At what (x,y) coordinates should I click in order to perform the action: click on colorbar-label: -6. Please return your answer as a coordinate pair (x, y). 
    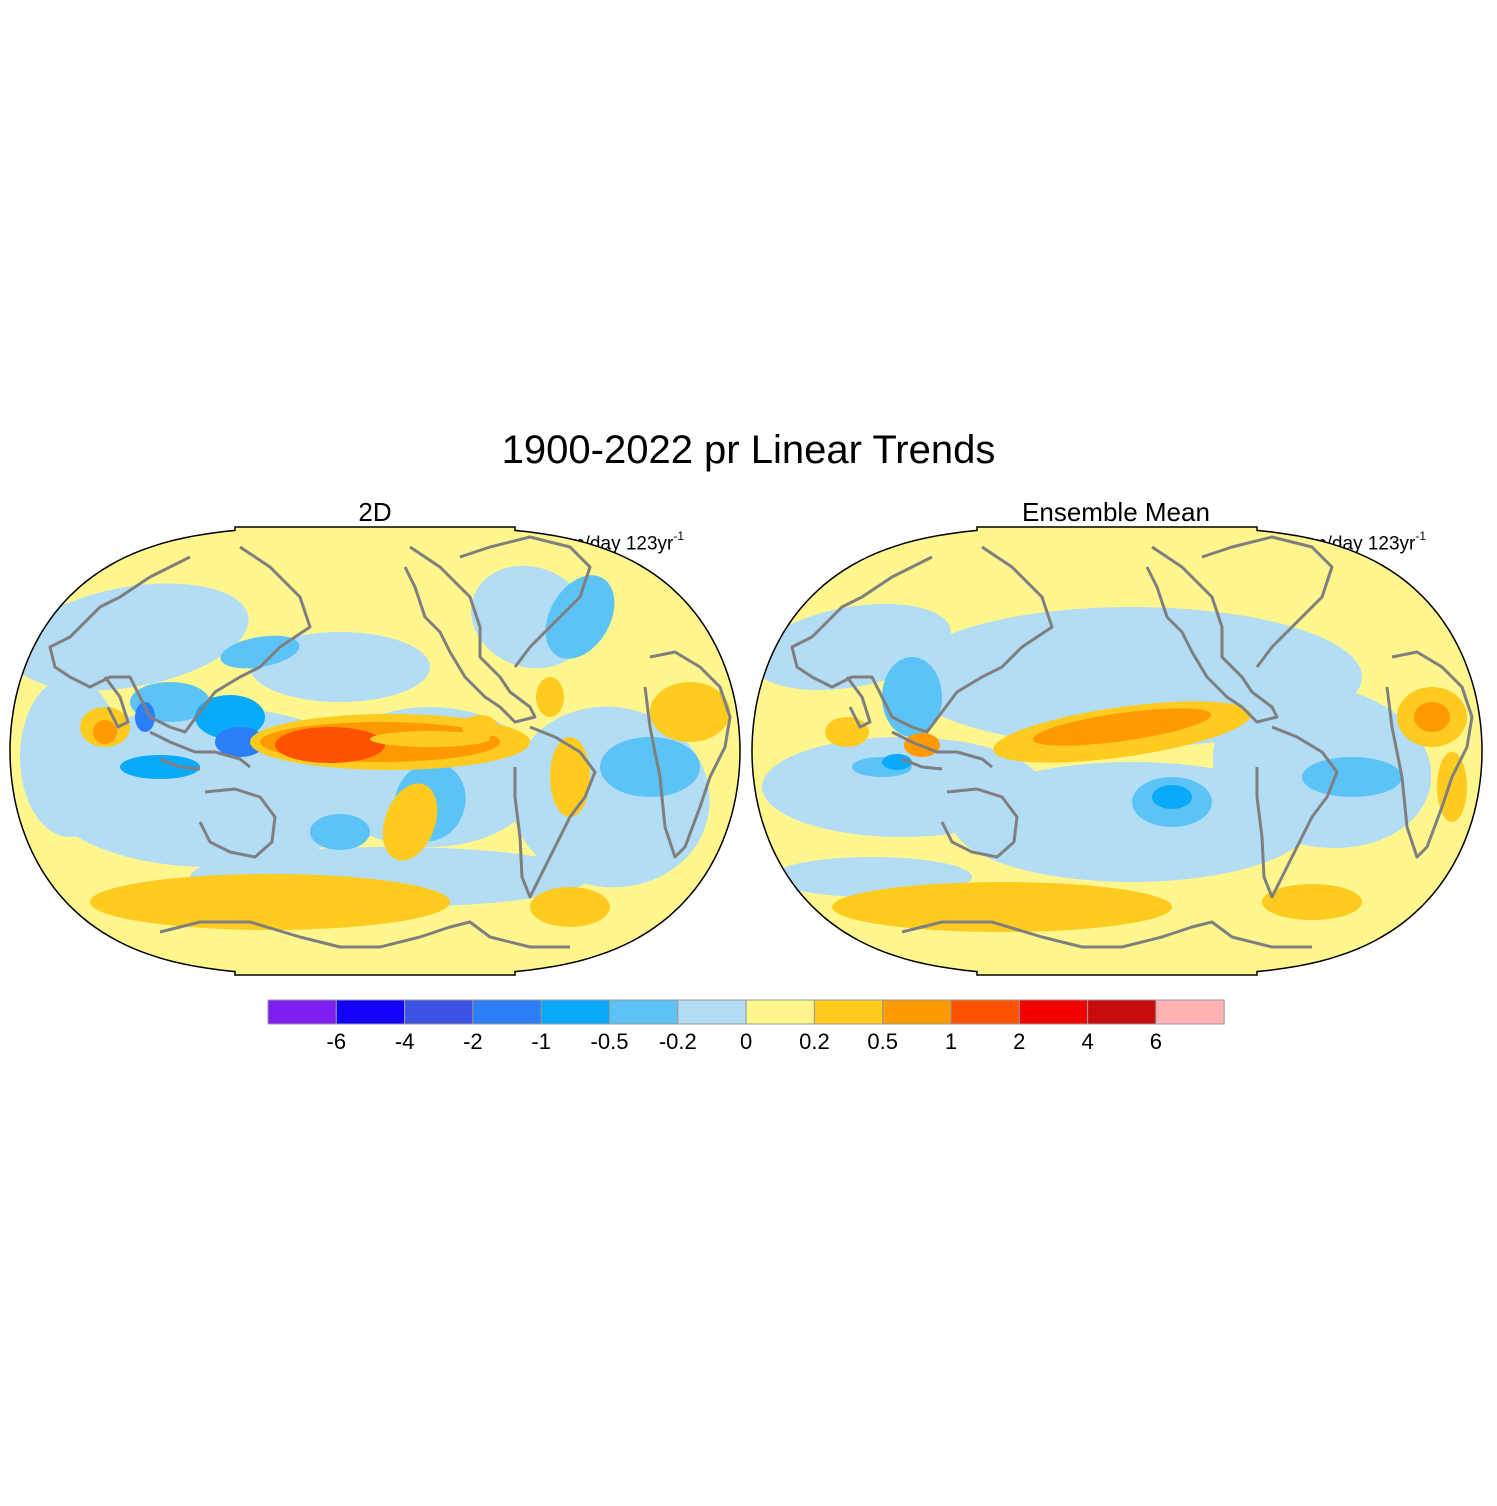
    Looking at the image, I should click on (337, 1041).